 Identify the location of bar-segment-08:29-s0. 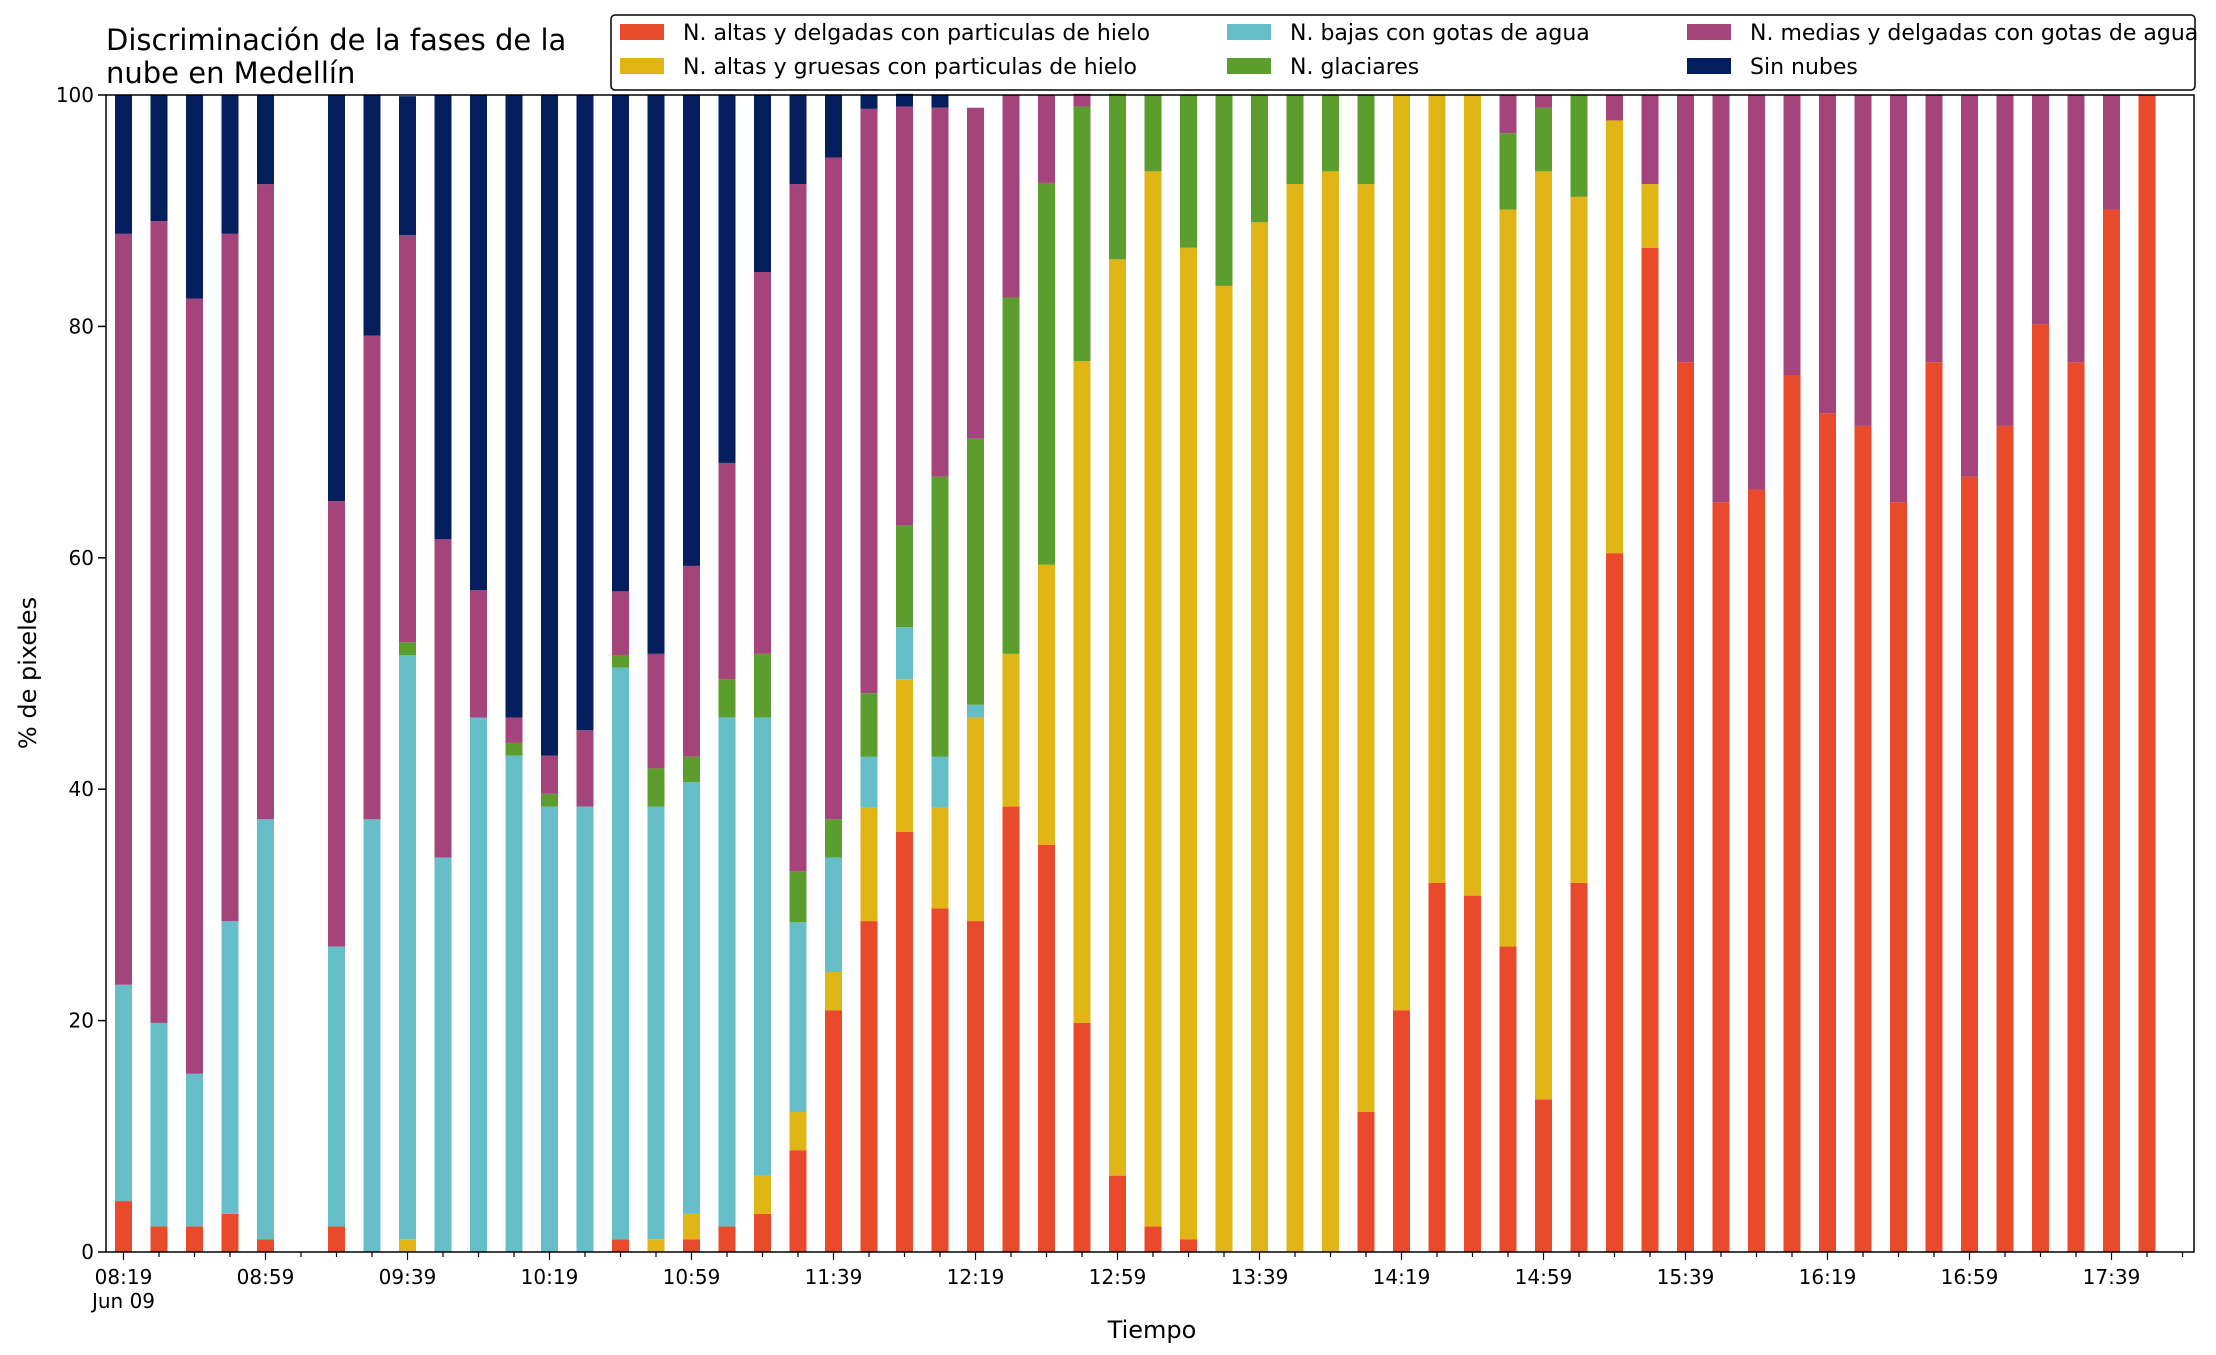
(159, 1239).